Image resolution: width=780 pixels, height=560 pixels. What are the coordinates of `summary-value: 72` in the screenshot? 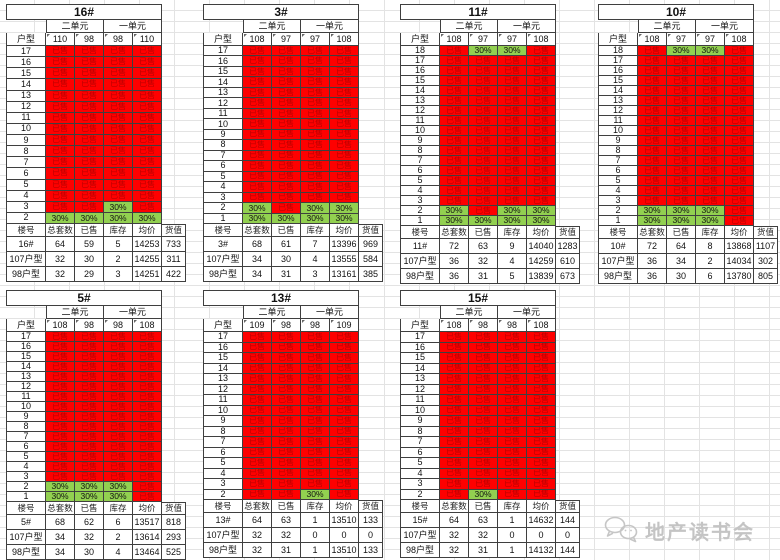 It's located at (454, 246).